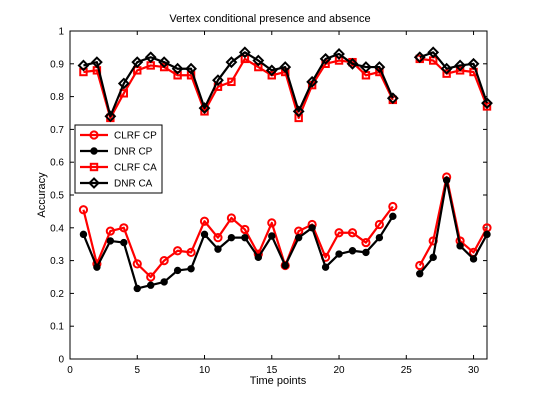 This screenshot has height=404, width=538. I want to click on chart-title: Vertex conditional presence and absence, so click(269, 19).